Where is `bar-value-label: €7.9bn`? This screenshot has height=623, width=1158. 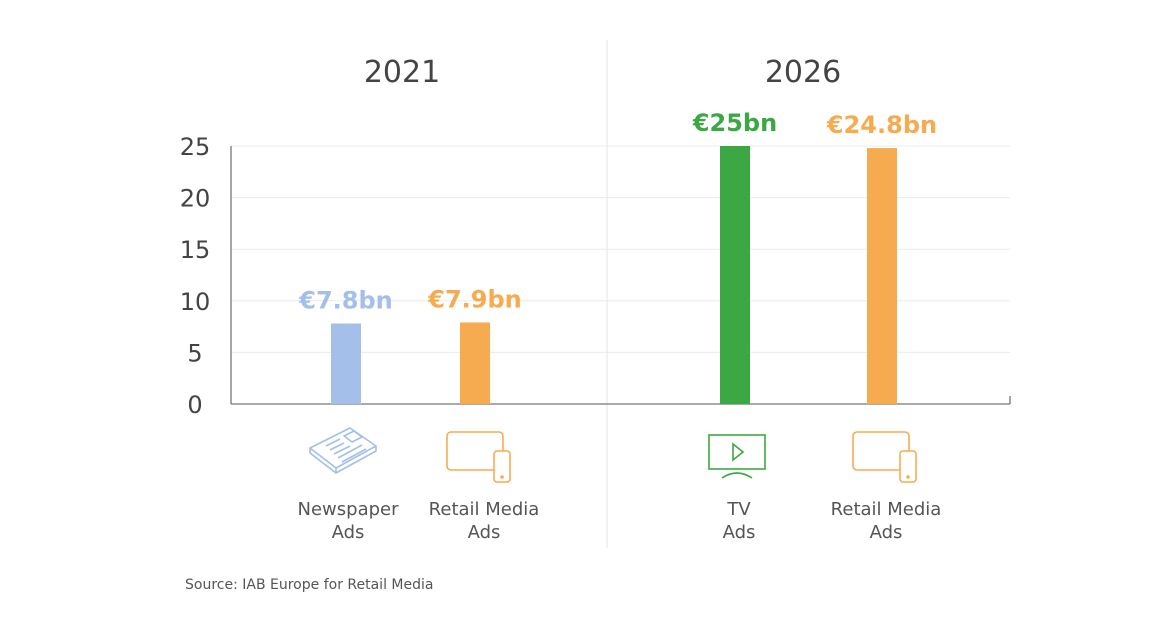 bar-value-label: €7.9bn is located at coordinates (474, 299).